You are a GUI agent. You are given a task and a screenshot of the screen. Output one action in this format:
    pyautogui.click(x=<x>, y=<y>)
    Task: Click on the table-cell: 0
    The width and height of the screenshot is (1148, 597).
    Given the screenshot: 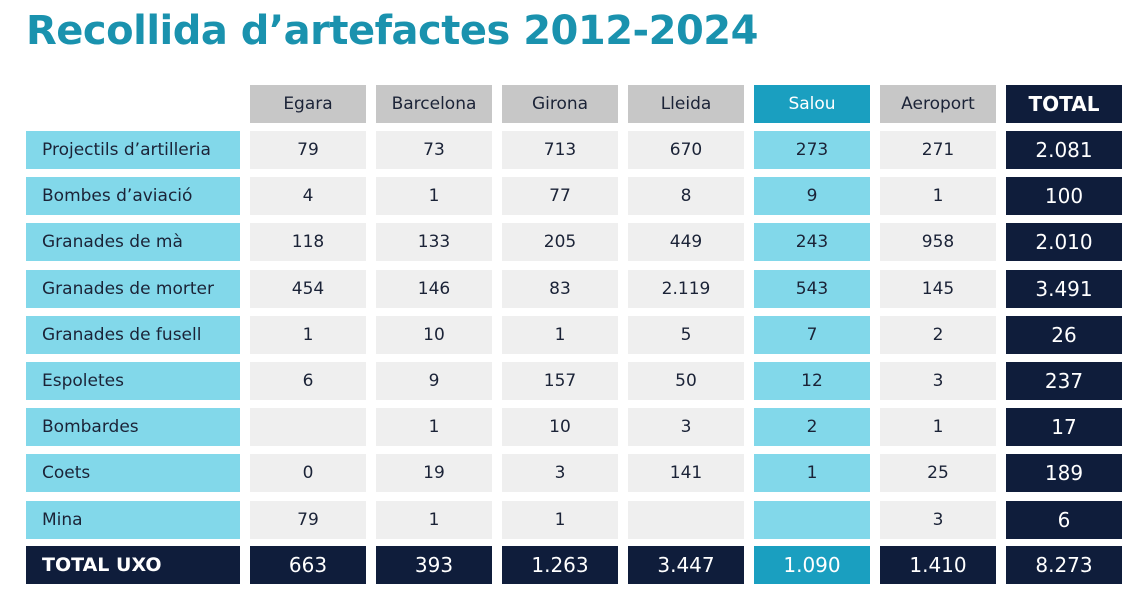 What is the action you would take?
    pyautogui.click(x=308, y=473)
    